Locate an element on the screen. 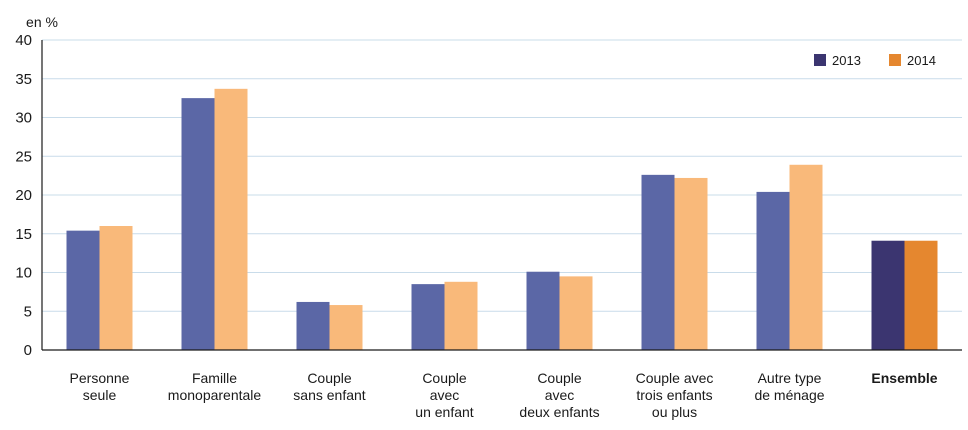  x-category-label-5-line-2: ou plus is located at coordinates (674, 412).